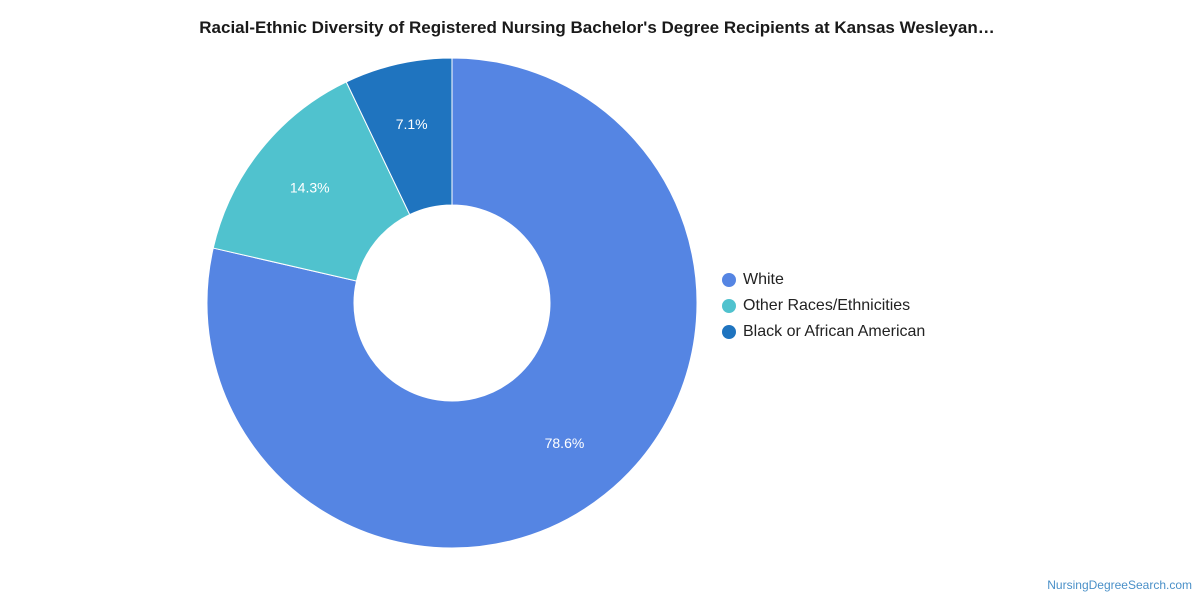  What do you see at coordinates (1119, 585) in the screenshot?
I see `source-watermark: NursingDegreeSearch.com` at bounding box center [1119, 585].